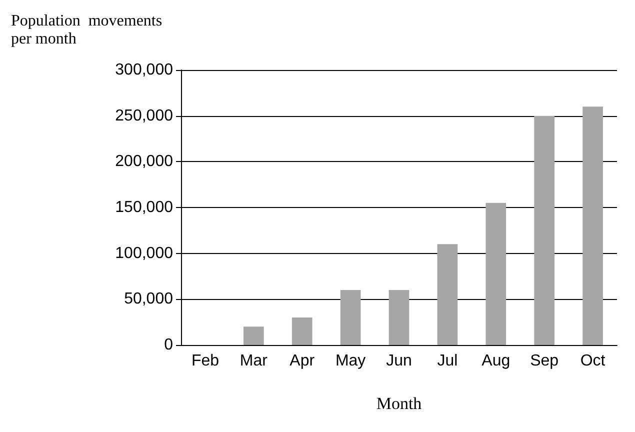 This screenshot has width=635, height=432. I want to click on y-axis-title: Population movements per month, so click(86, 30).